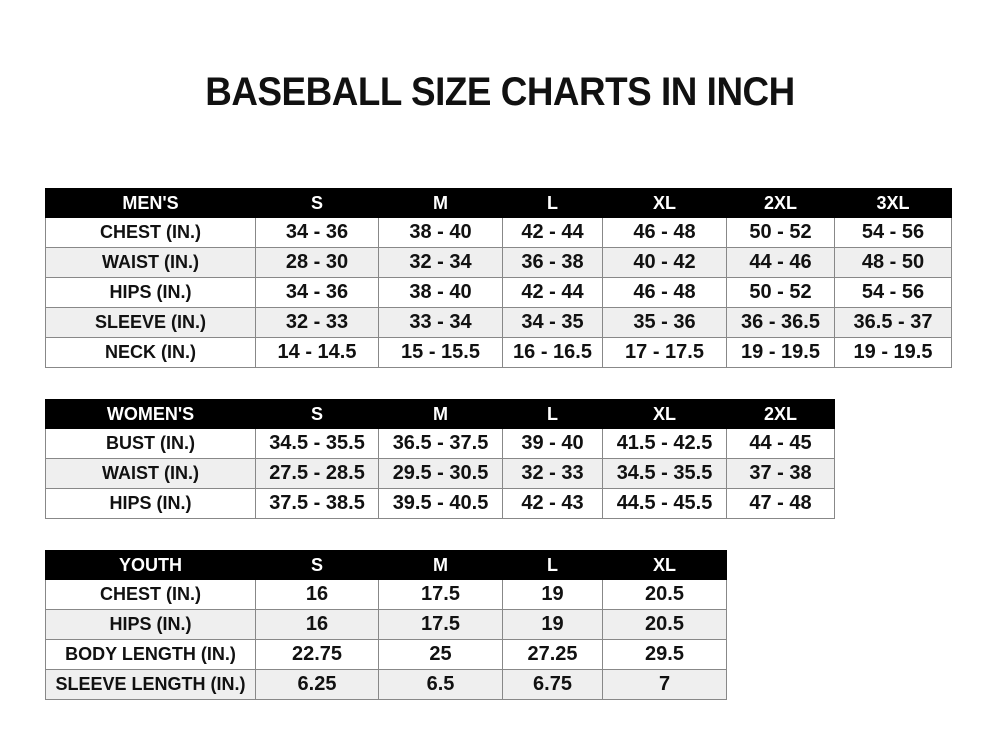 The height and width of the screenshot is (752, 1000). I want to click on page-title: BASEBALL SIZE CHARTS IN INCH, so click(500, 92).